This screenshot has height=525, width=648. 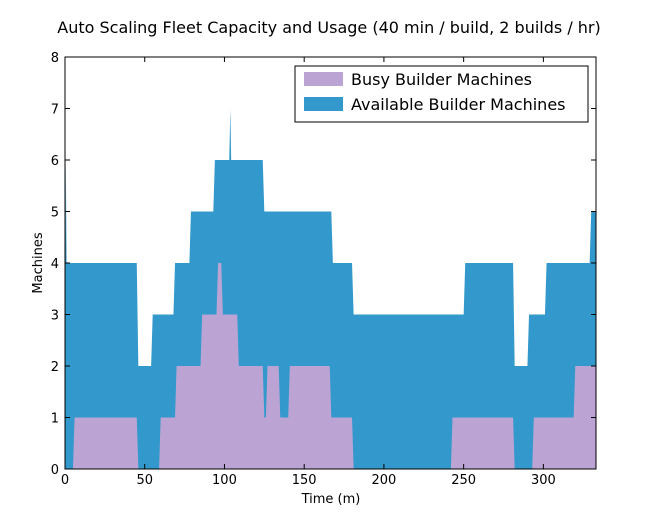 I want to click on x-tick-label: 50, so click(x=144, y=480).